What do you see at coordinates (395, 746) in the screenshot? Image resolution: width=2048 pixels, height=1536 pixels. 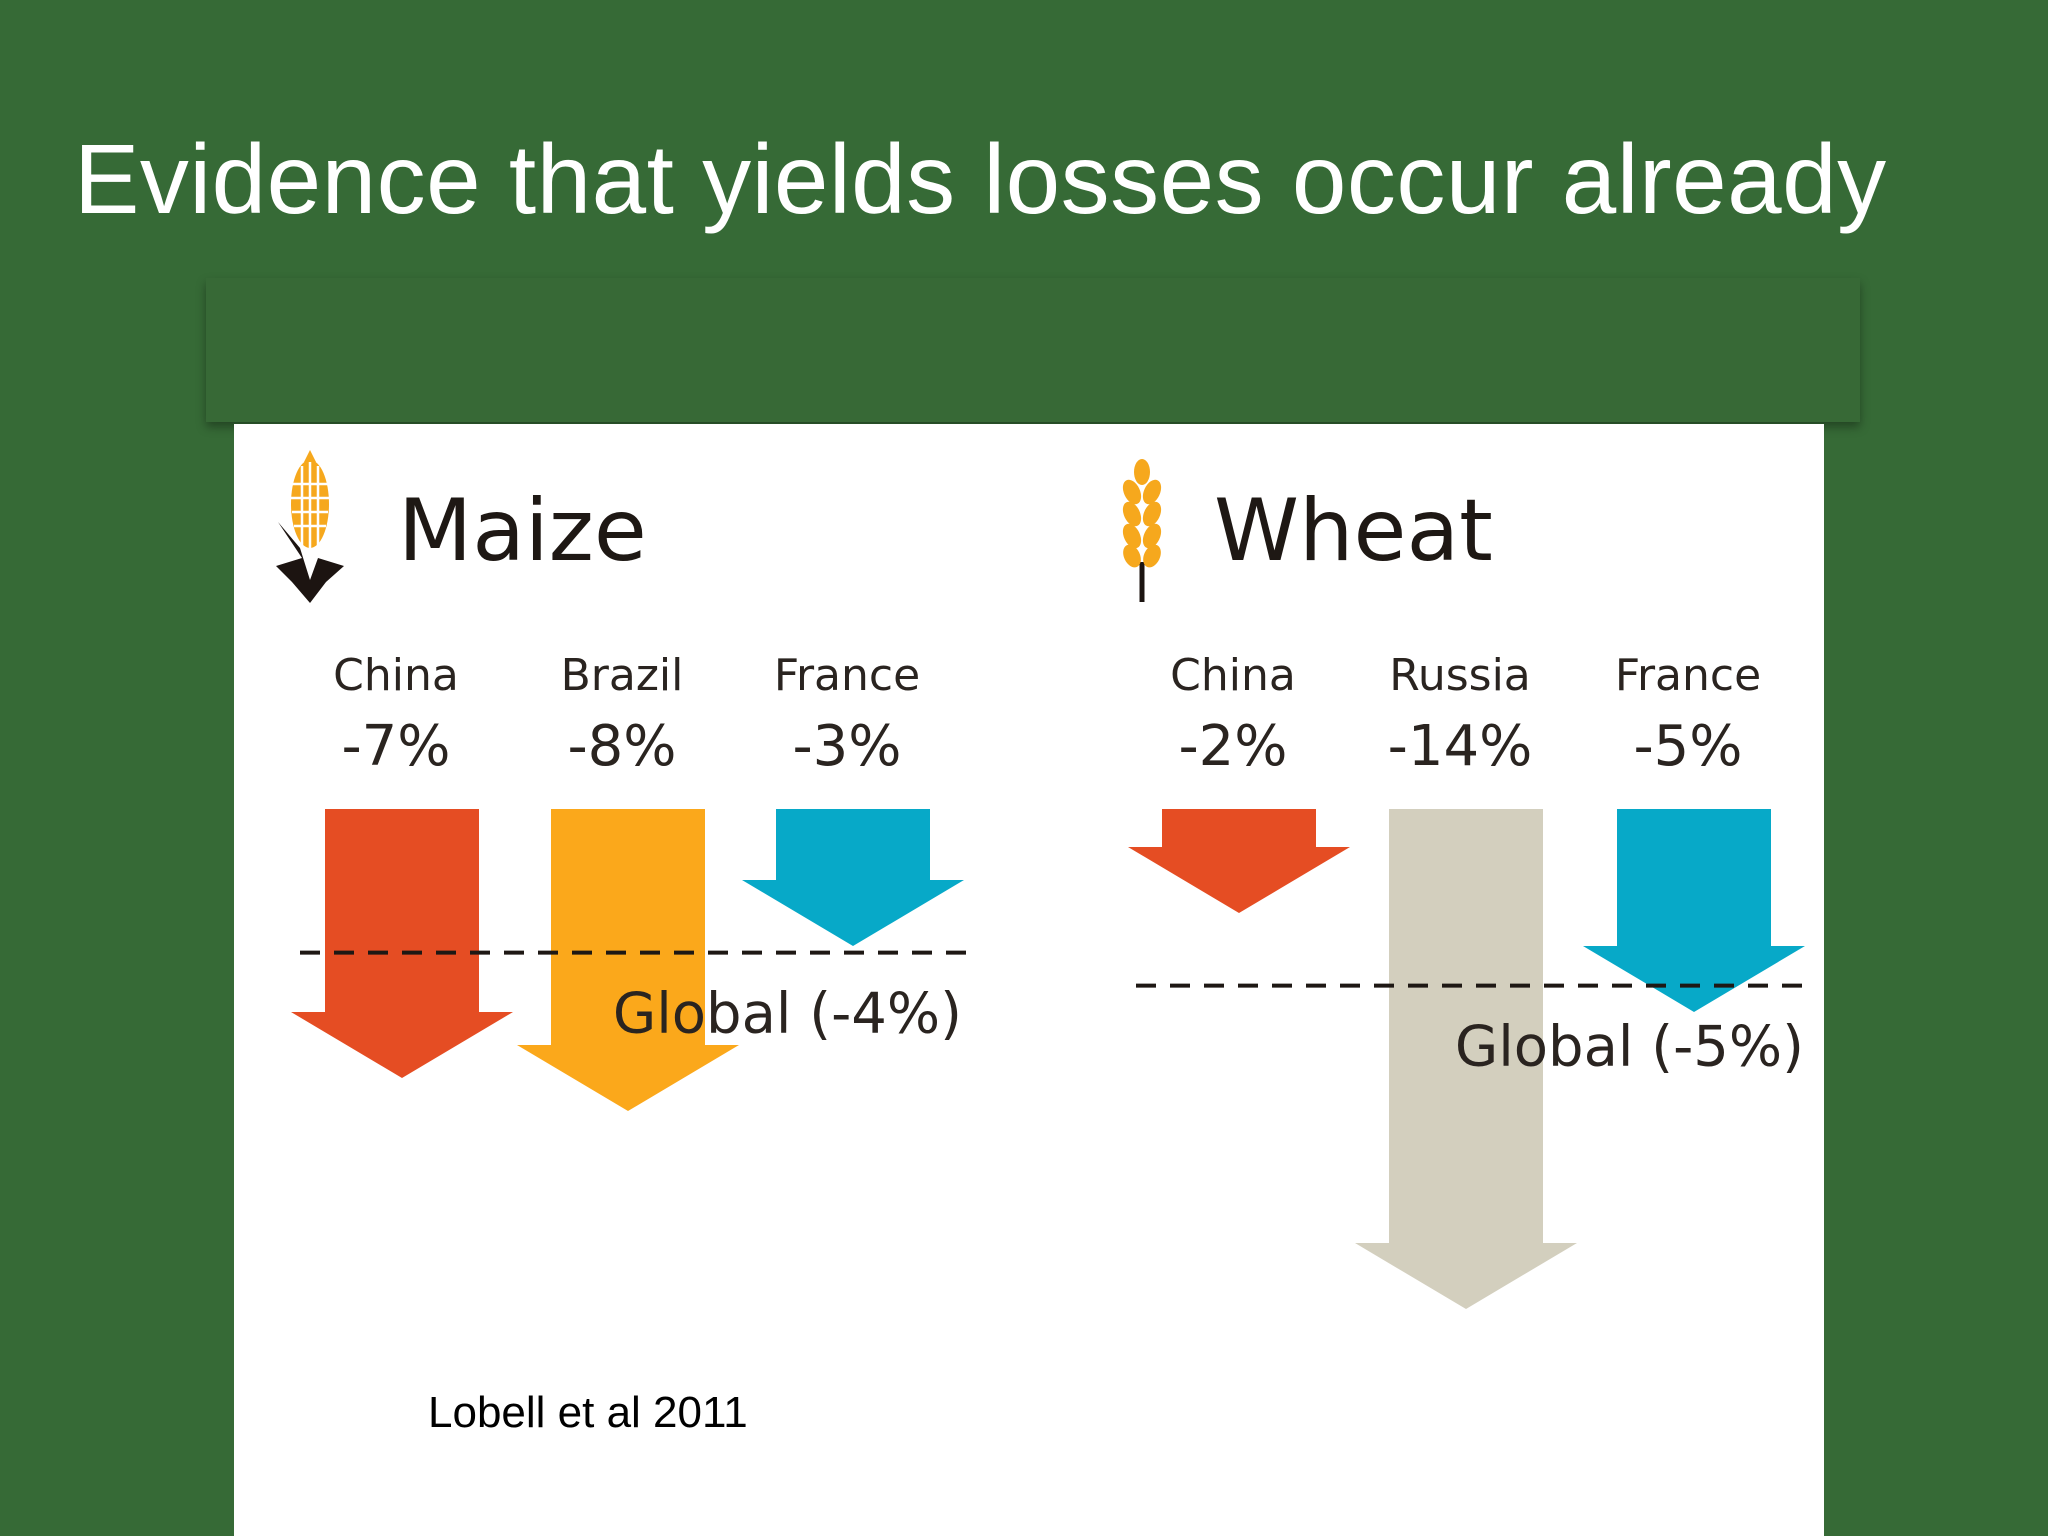 I see `data-label: -7%` at bounding box center [395, 746].